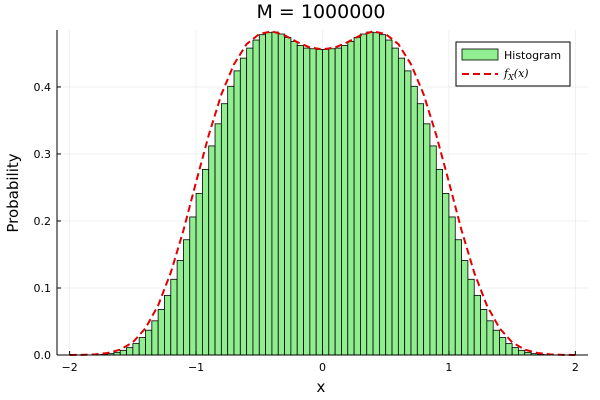 The width and height of the screenshot is (600, 400). I want to click on x-tick-label-0: −2, so click(70, 367).